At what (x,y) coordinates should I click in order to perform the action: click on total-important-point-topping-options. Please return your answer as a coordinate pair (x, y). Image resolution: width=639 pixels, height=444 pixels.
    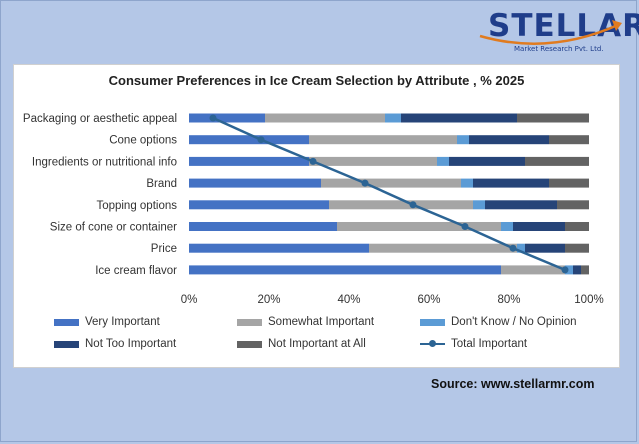
    Looking at the image, I should click on (413, 205).